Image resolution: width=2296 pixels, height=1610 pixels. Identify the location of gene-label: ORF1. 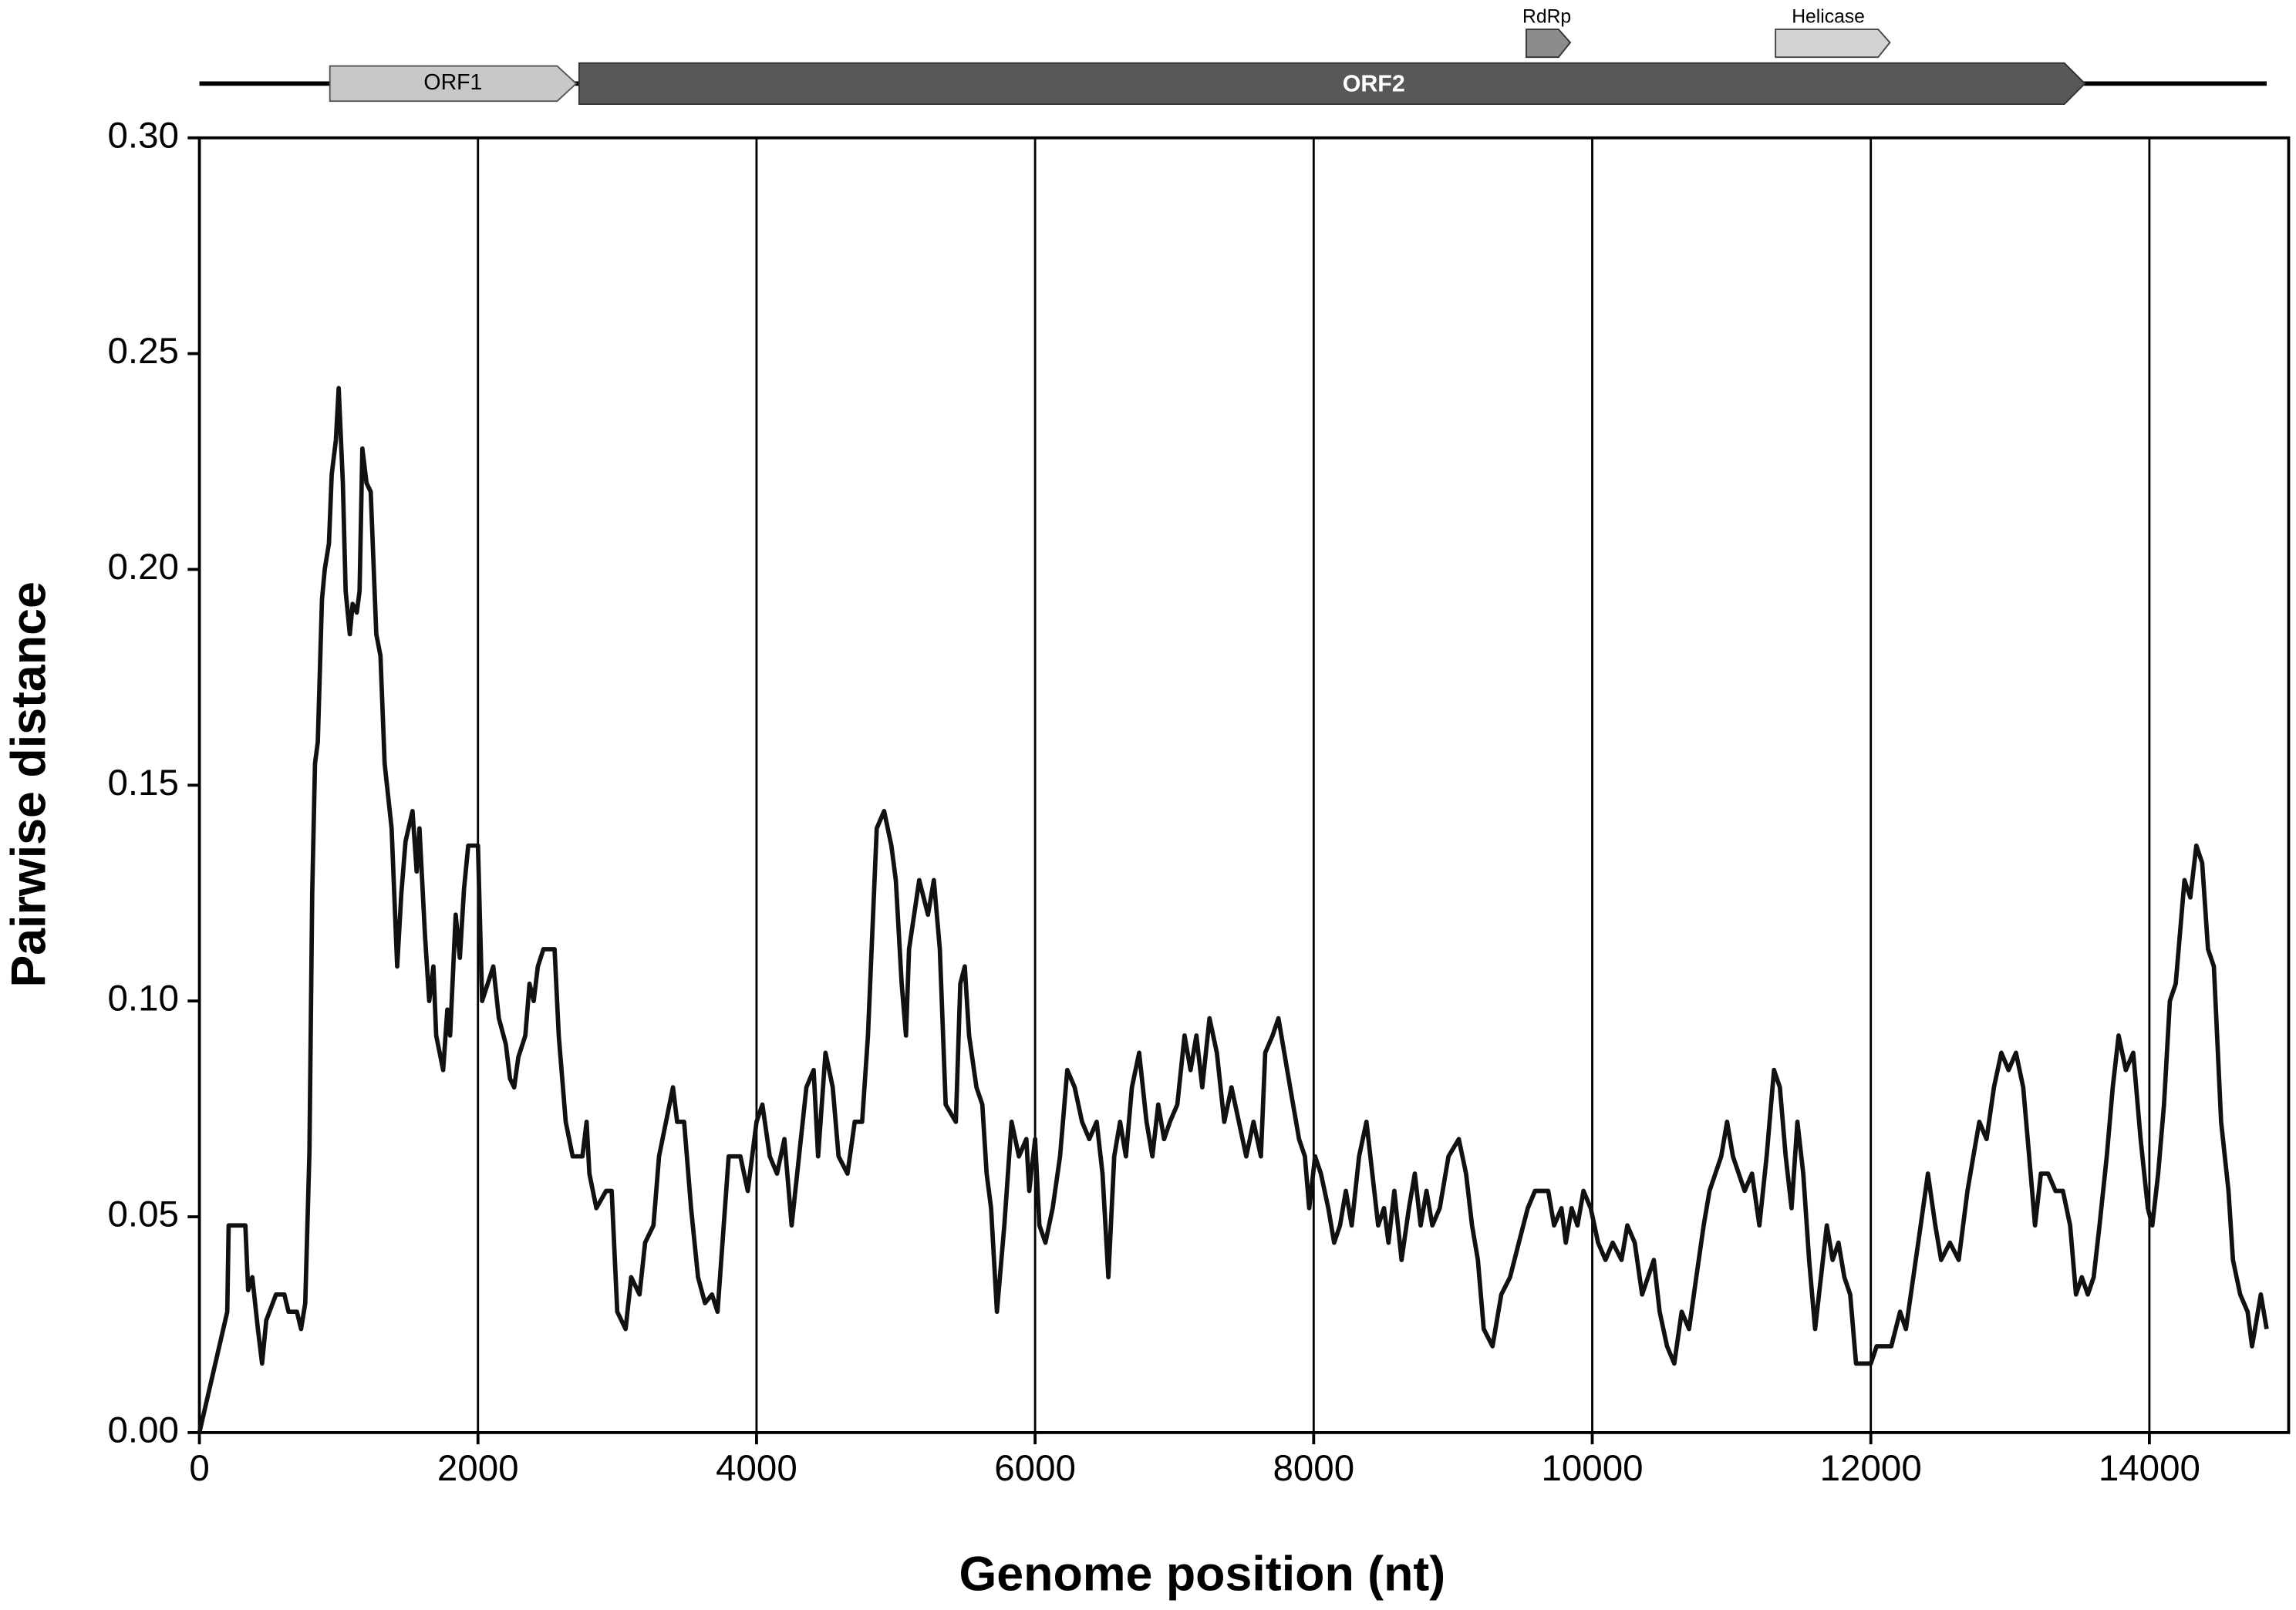
(452, 82).